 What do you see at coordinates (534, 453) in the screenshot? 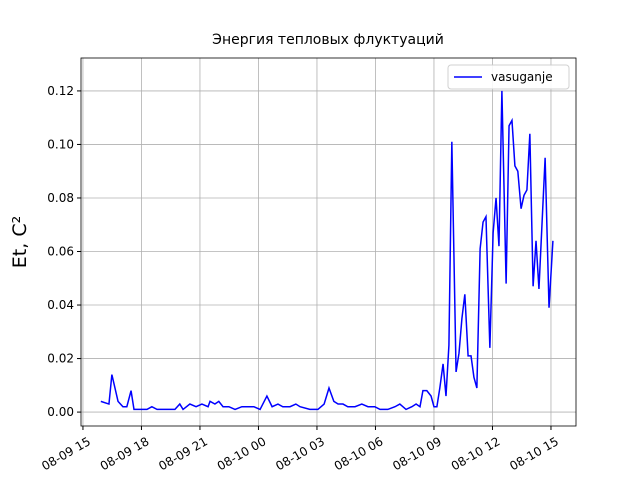
I see `x-tick-label: 08-10 15` at bounding box center [534, 453].